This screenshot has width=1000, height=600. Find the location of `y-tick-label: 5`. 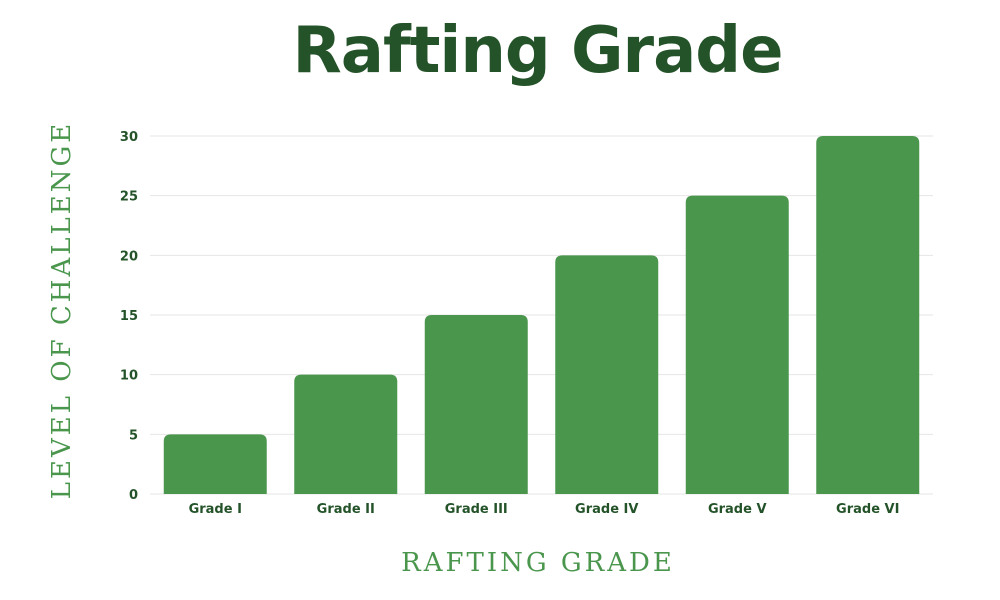

y-tick-label: 5 is located at coordinates (133, 435).